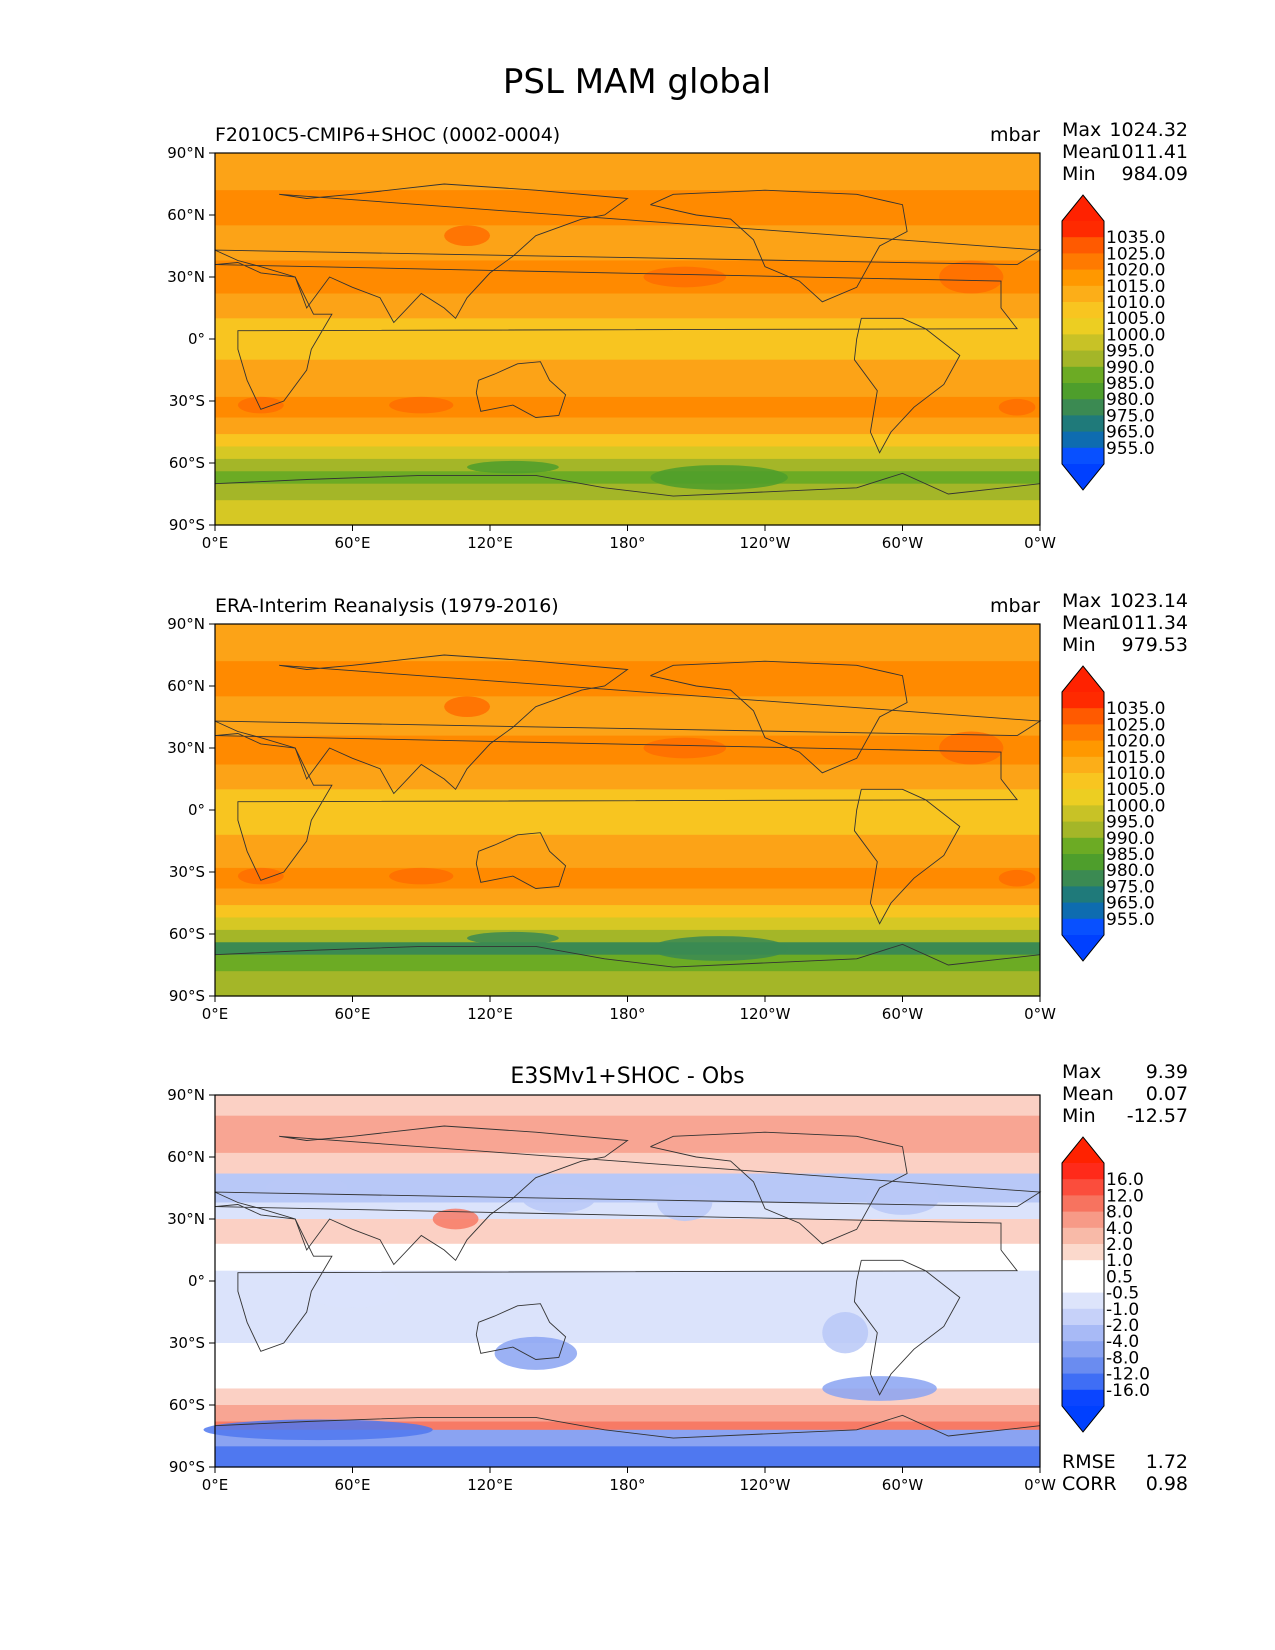  I want to click on stat-value: -12.57, so click(1157, 1116).